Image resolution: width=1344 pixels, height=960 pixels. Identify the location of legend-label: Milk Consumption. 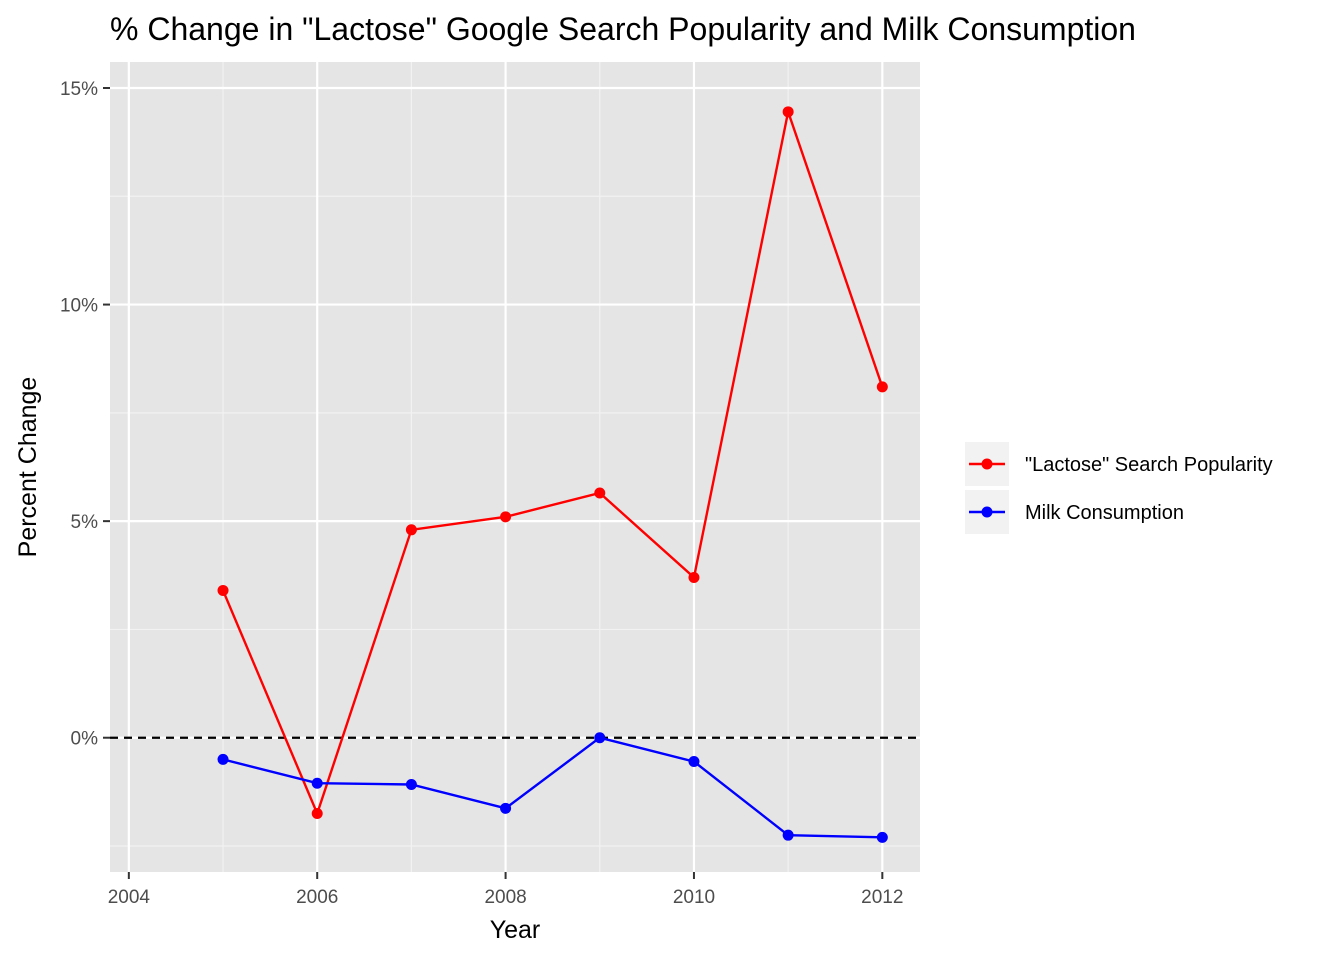
(1104, 513).